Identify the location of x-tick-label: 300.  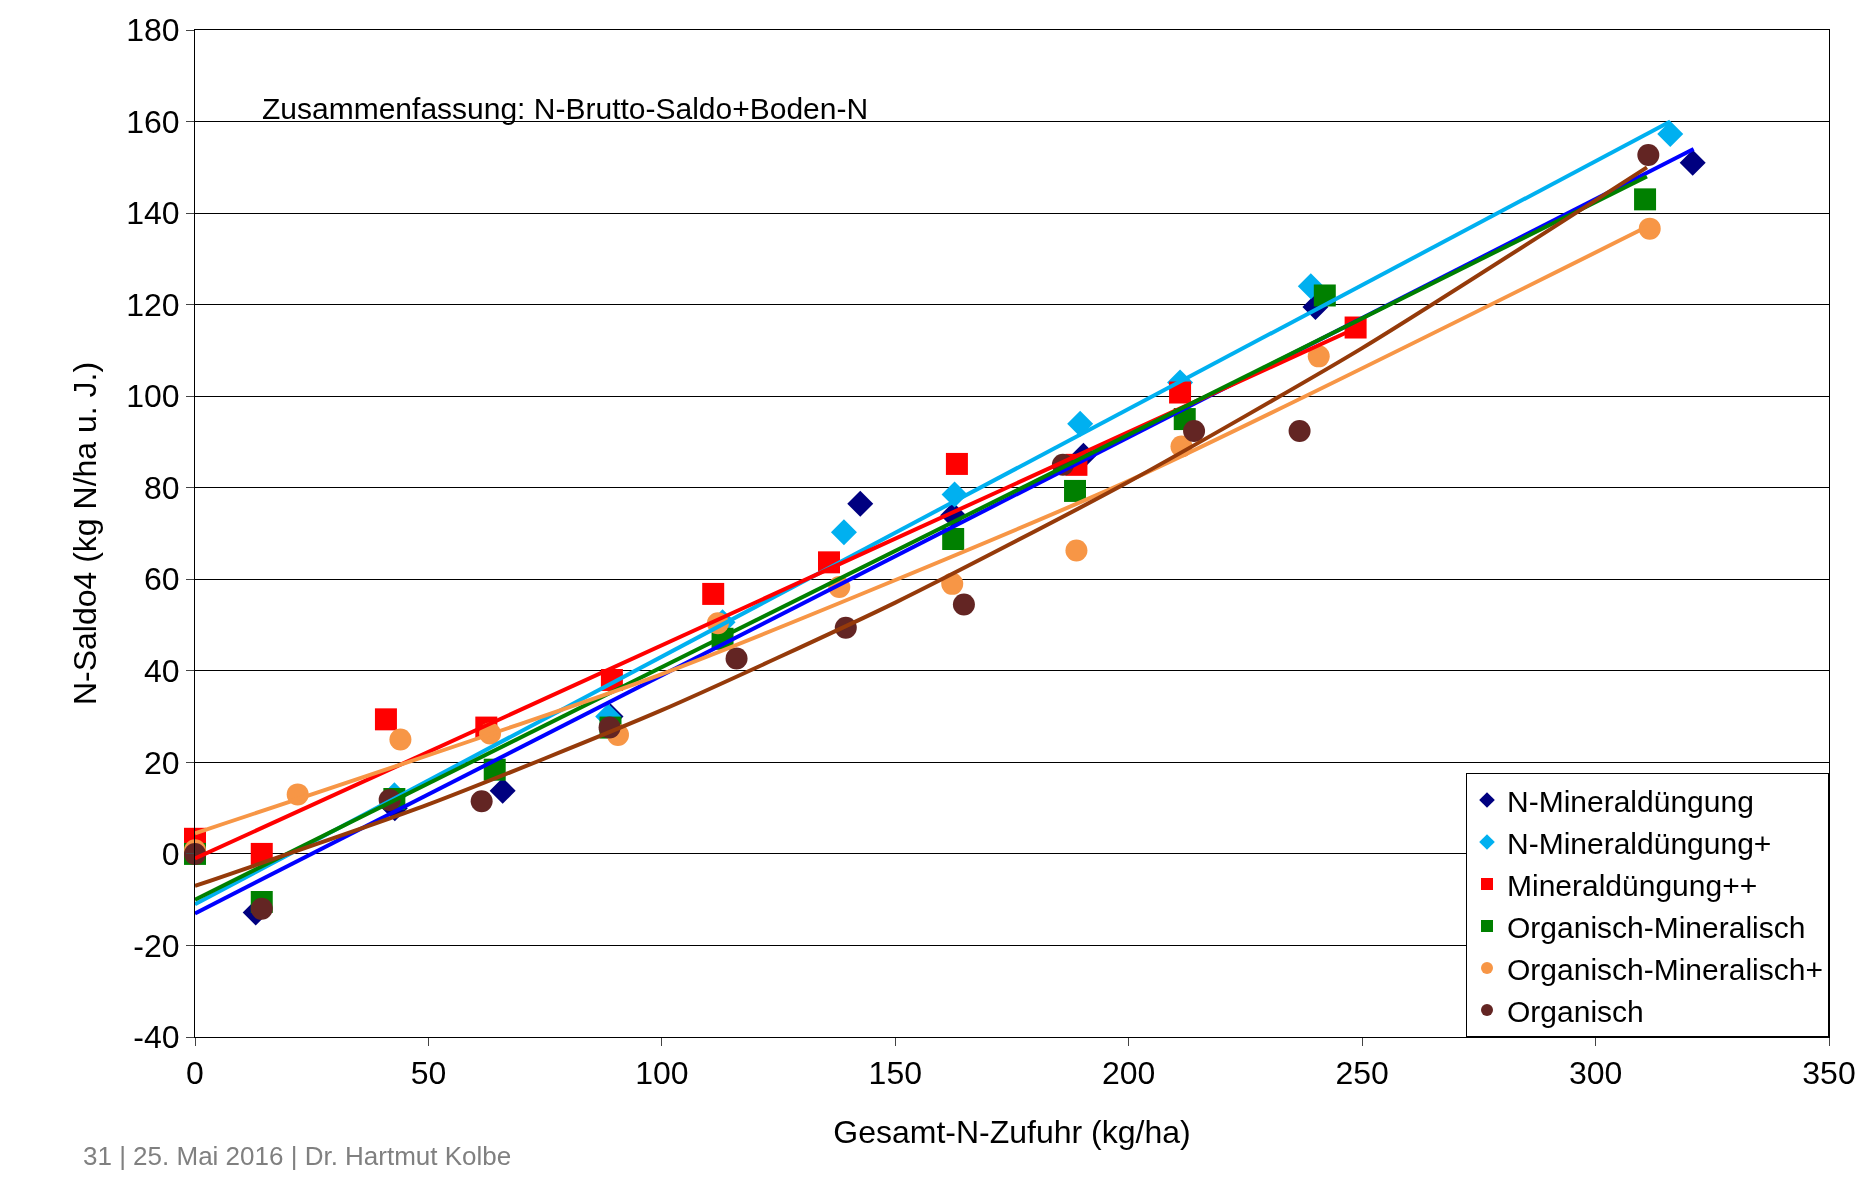
(1595, 1073).